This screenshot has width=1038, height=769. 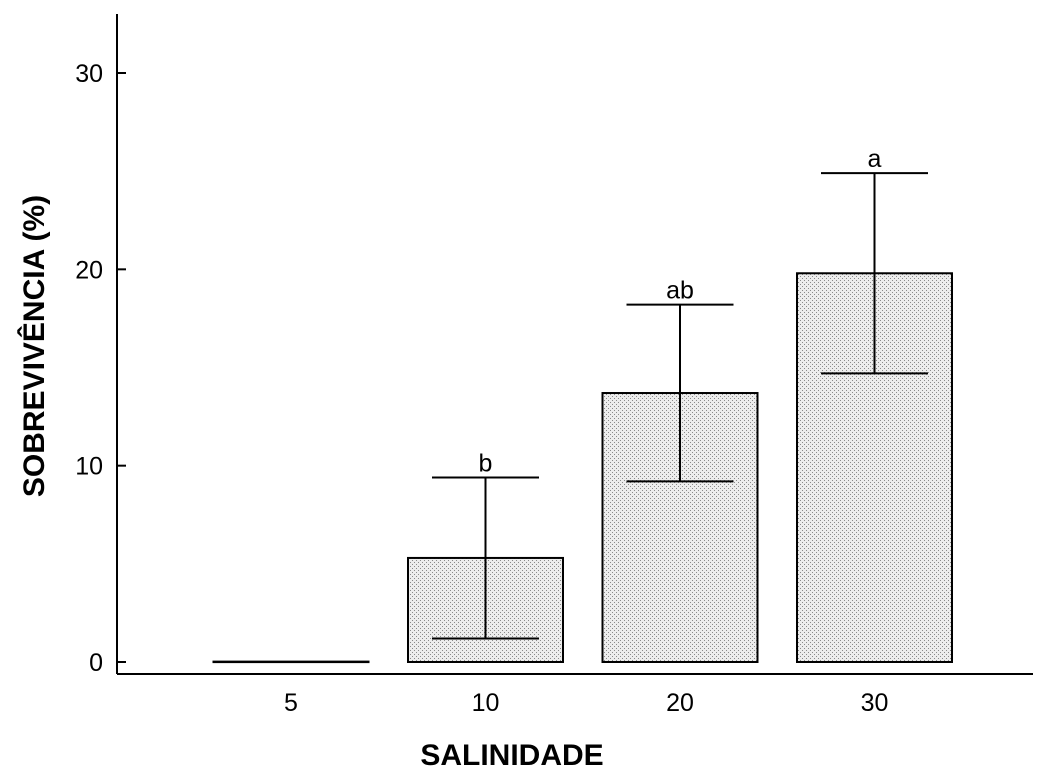 I want to click on y-axis-title: SOBREVIVÊNCIA (%), so click(x=34, y=346).